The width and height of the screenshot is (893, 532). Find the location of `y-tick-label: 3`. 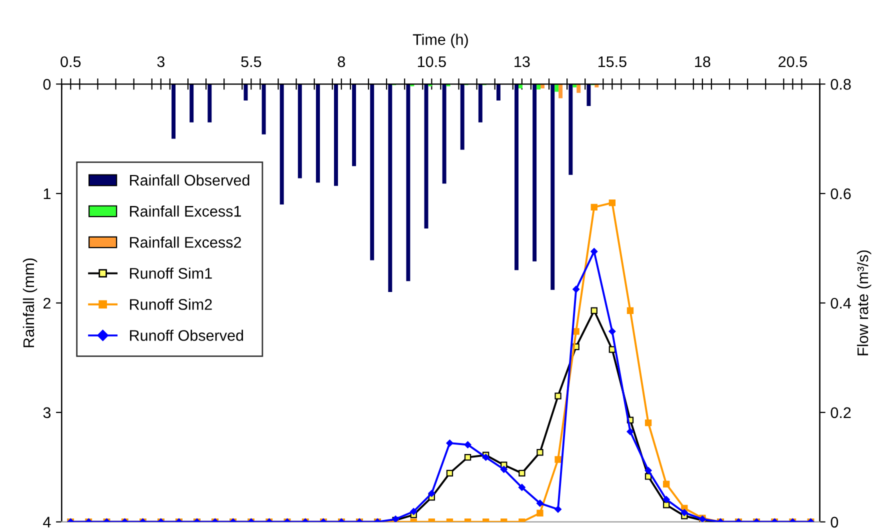

y-tick-label: 3 is located at coordinates (47, 412).